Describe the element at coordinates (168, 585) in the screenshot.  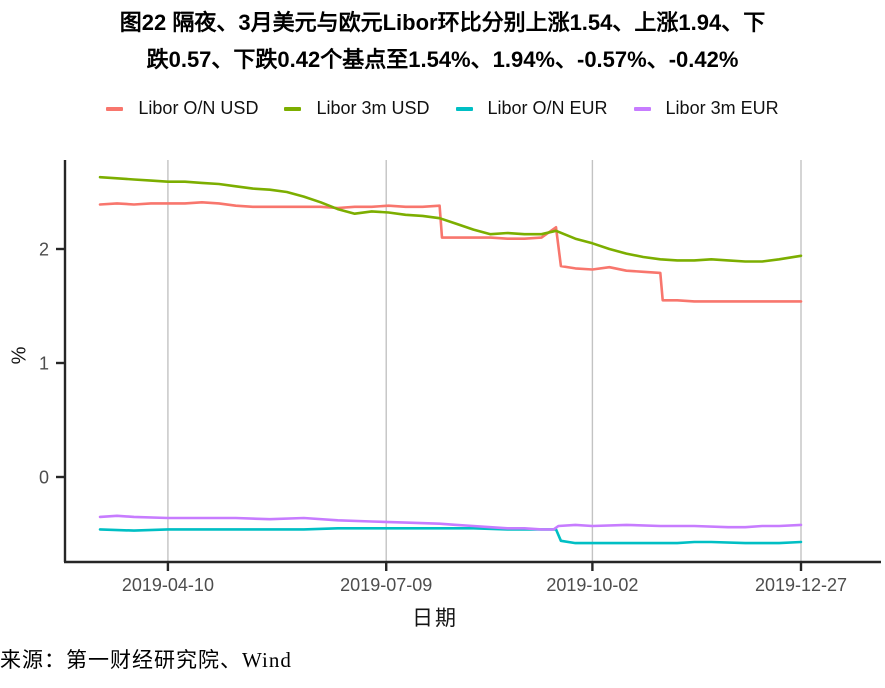
I see `x-tick-label: 2019-04-10` at that location.